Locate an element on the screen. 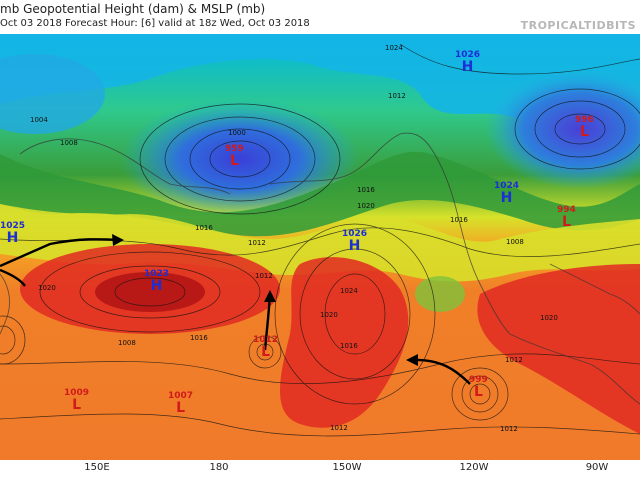 The height and width of the screenshot is (480, 640). longitude-tick: 150W is located at coordinates (347, 467).